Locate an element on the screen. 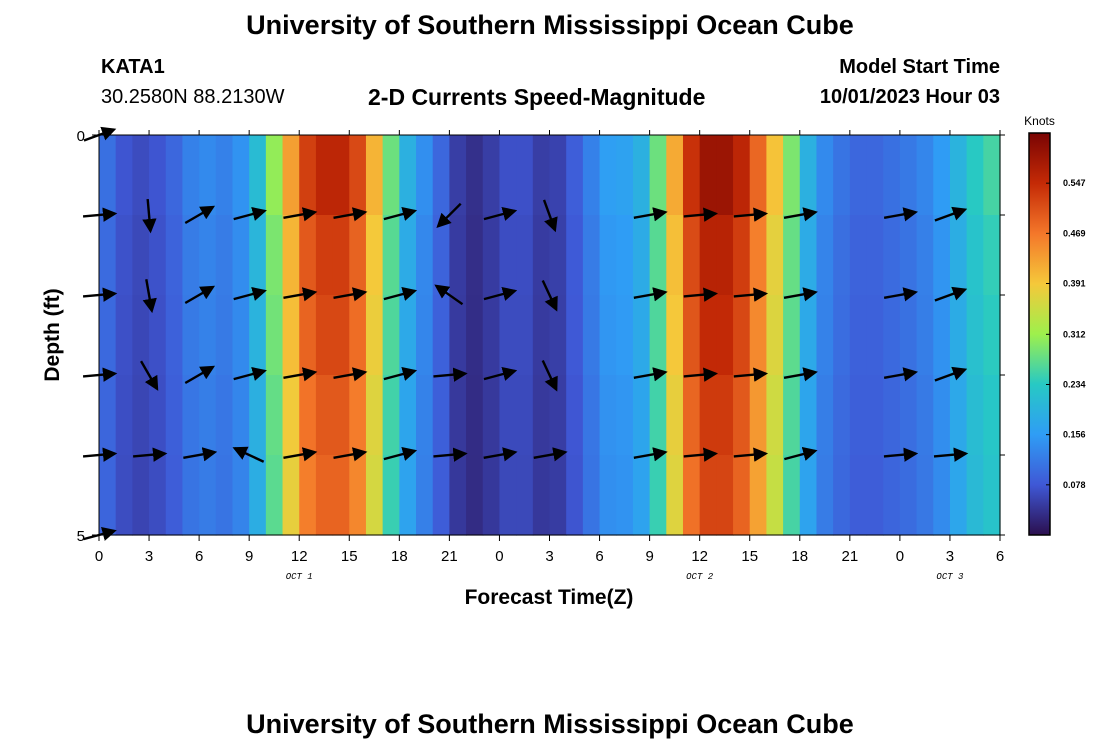  station-coordinates: 30.2580N 88.2130W is located at coordinates (193, 97).